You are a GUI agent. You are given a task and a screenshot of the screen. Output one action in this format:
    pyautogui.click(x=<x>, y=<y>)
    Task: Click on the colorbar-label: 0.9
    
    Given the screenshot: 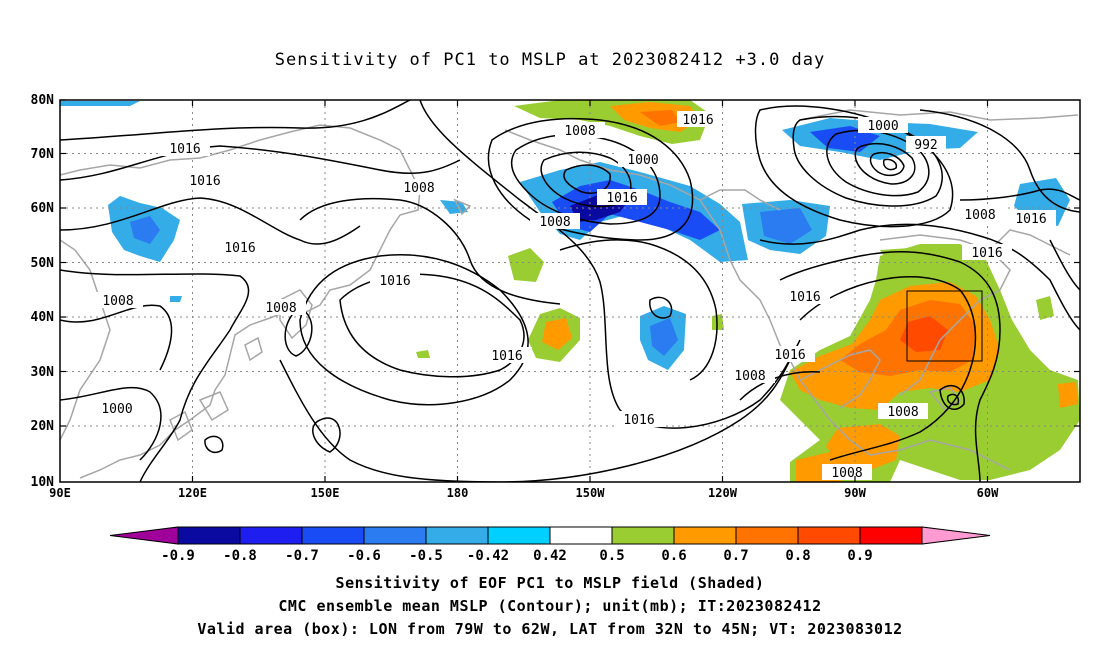 What is the action you would take?
    pyautogui.click(x=859, y=556)
    